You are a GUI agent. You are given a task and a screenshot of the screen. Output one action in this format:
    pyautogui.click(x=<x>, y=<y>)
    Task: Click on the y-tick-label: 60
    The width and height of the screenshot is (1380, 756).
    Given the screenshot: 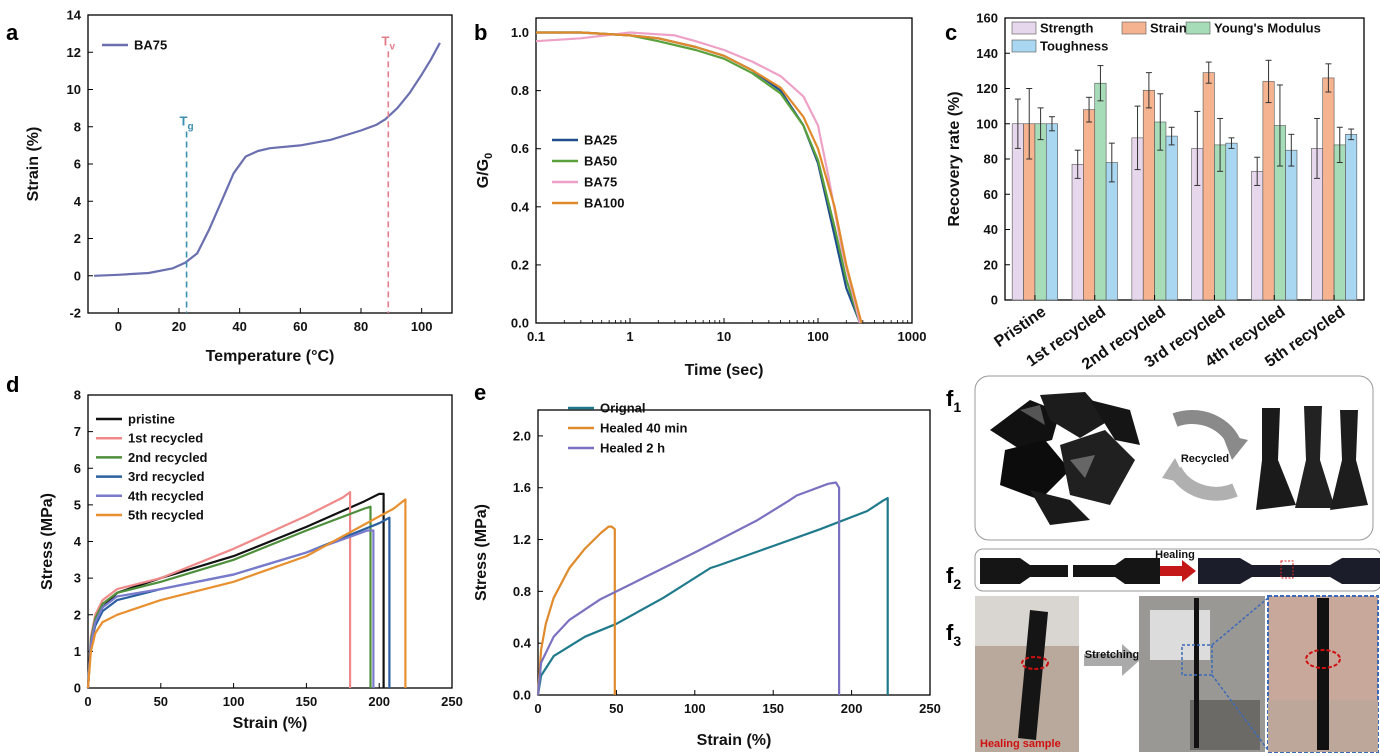 What is the action you would take?
    pyautogui.click(x=991, y=194)
    